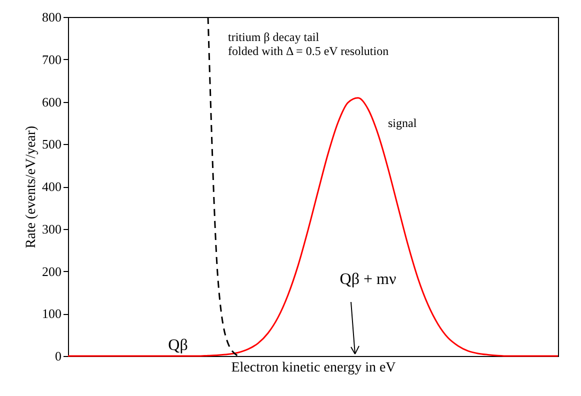 The height and width of the screenshot is (396, 581). What do you see at coordinates (368, 279) in the screenshot?
I see `annotation: Qβ + mν` at bounding box center [368, 279].